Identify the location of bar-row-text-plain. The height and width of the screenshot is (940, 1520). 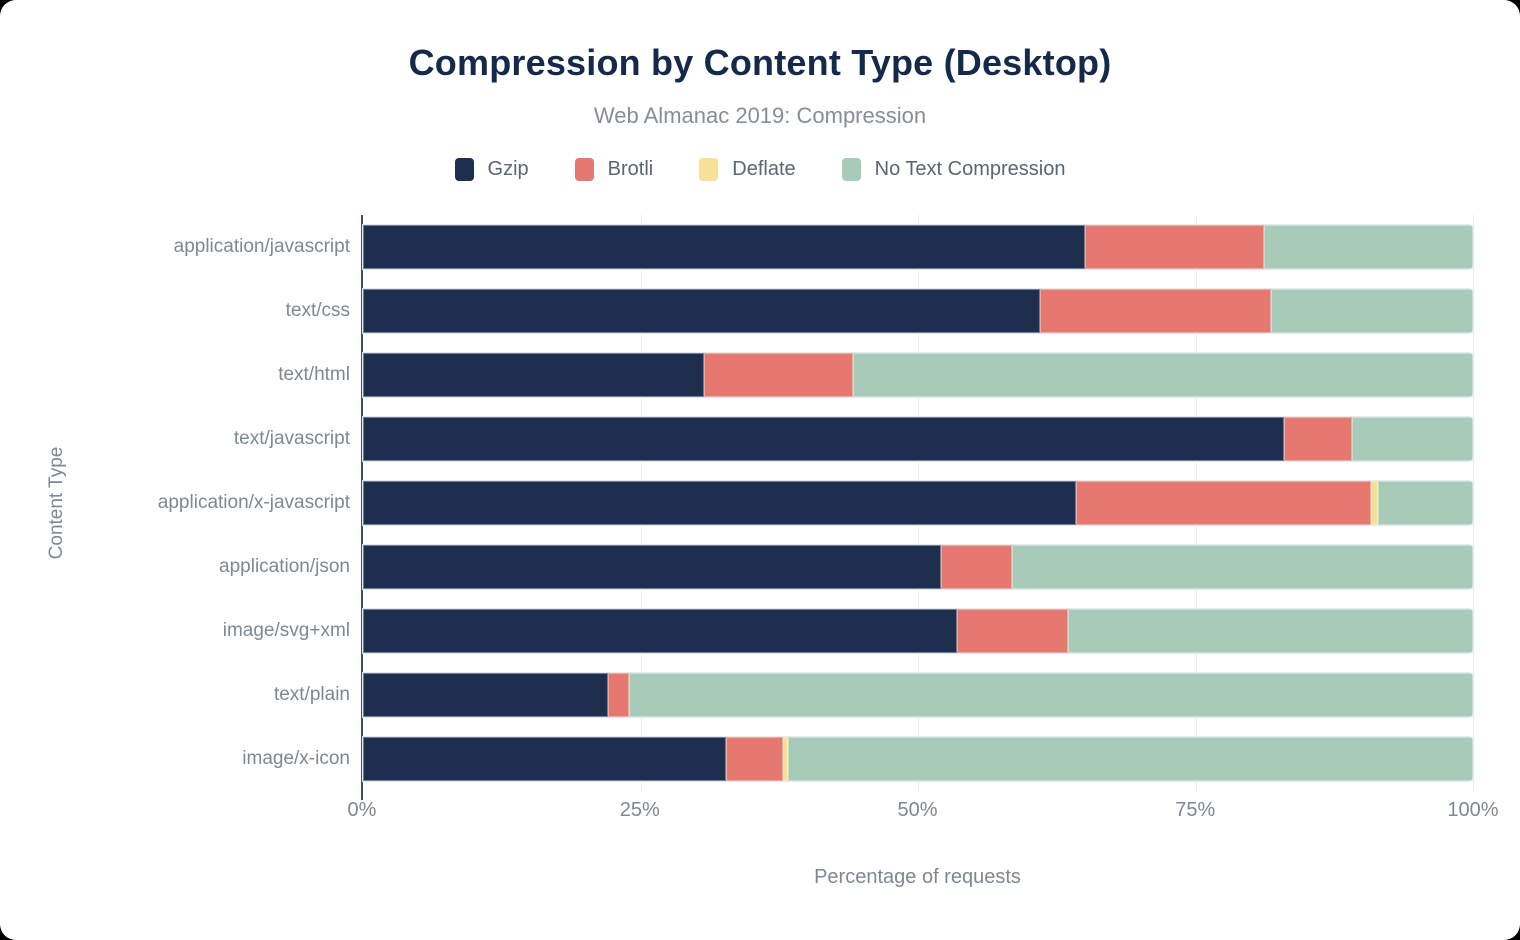
(918, 695).